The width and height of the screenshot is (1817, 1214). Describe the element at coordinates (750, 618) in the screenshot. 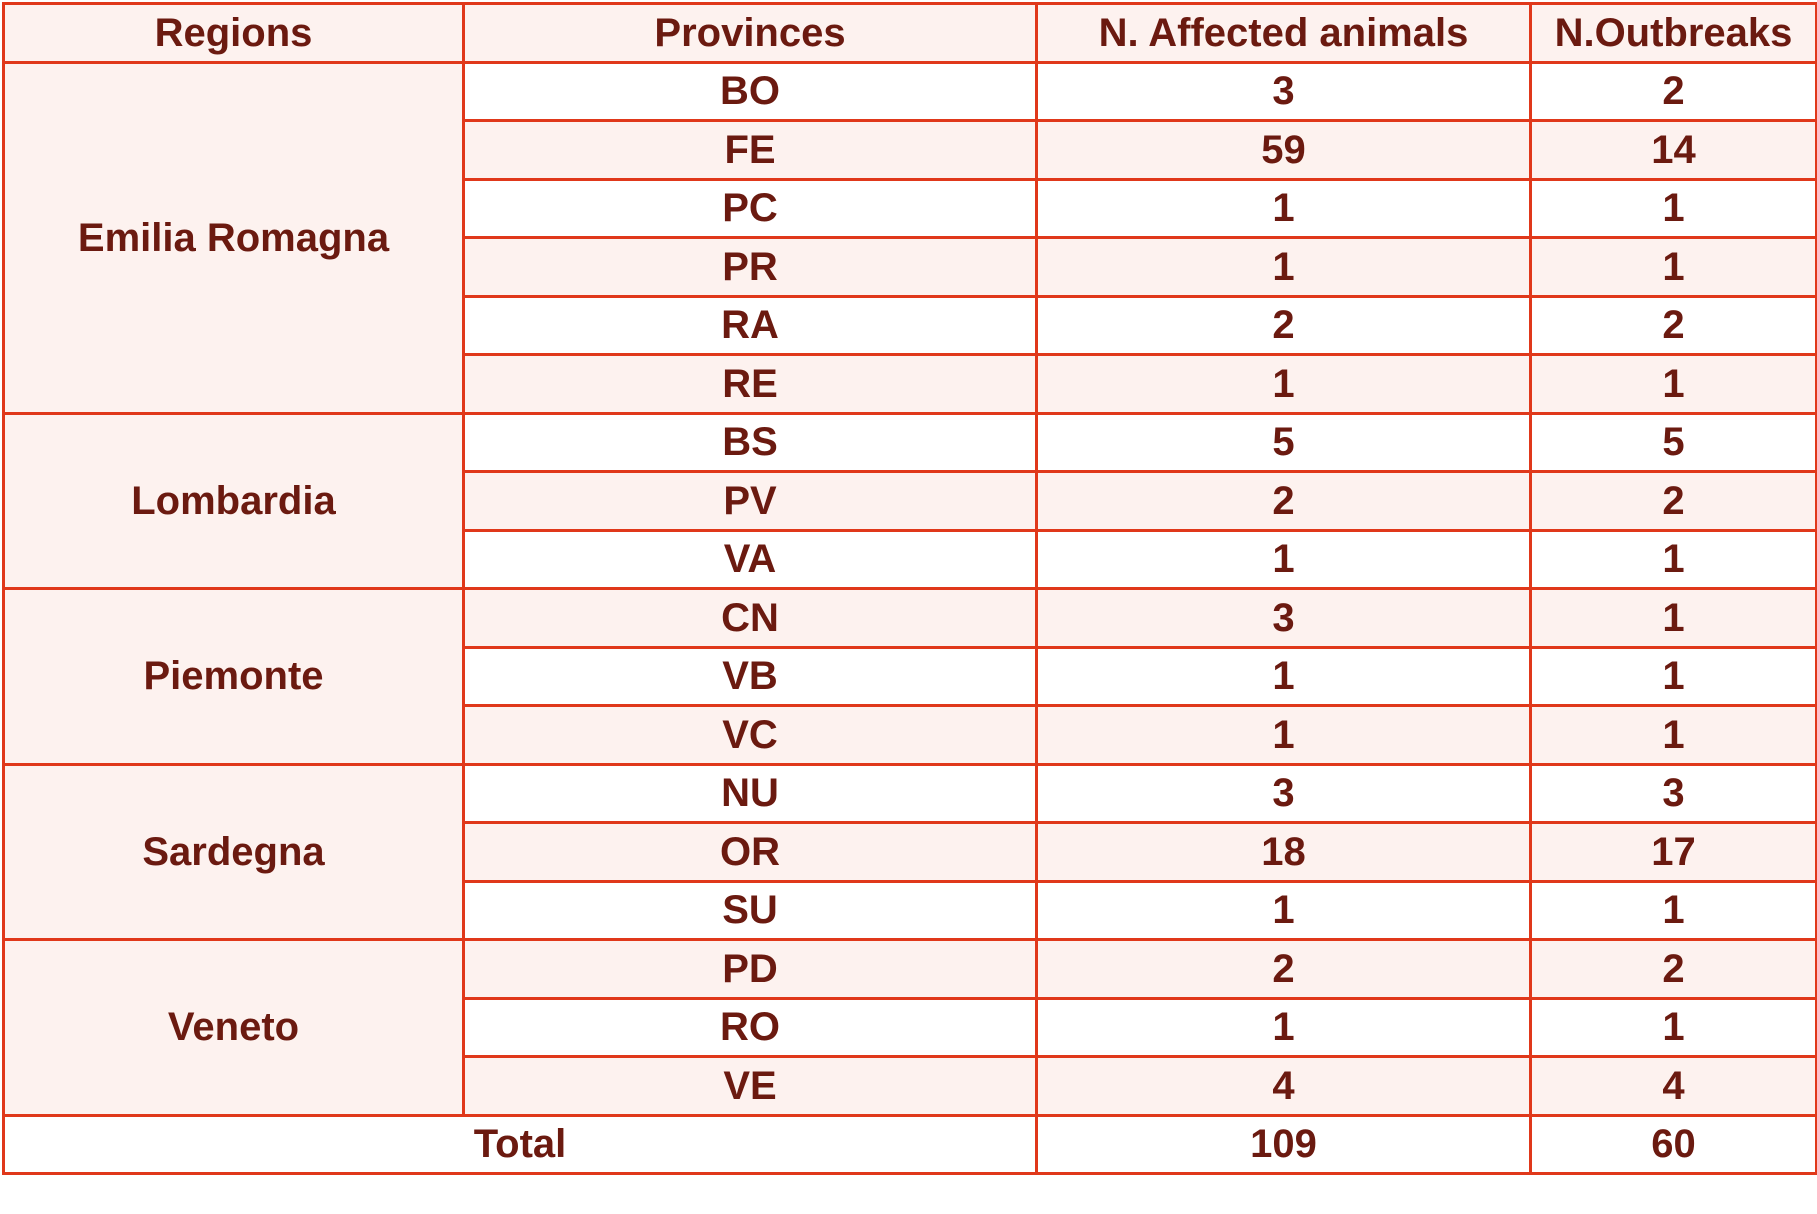

I see `province-cell: CN` at that location.